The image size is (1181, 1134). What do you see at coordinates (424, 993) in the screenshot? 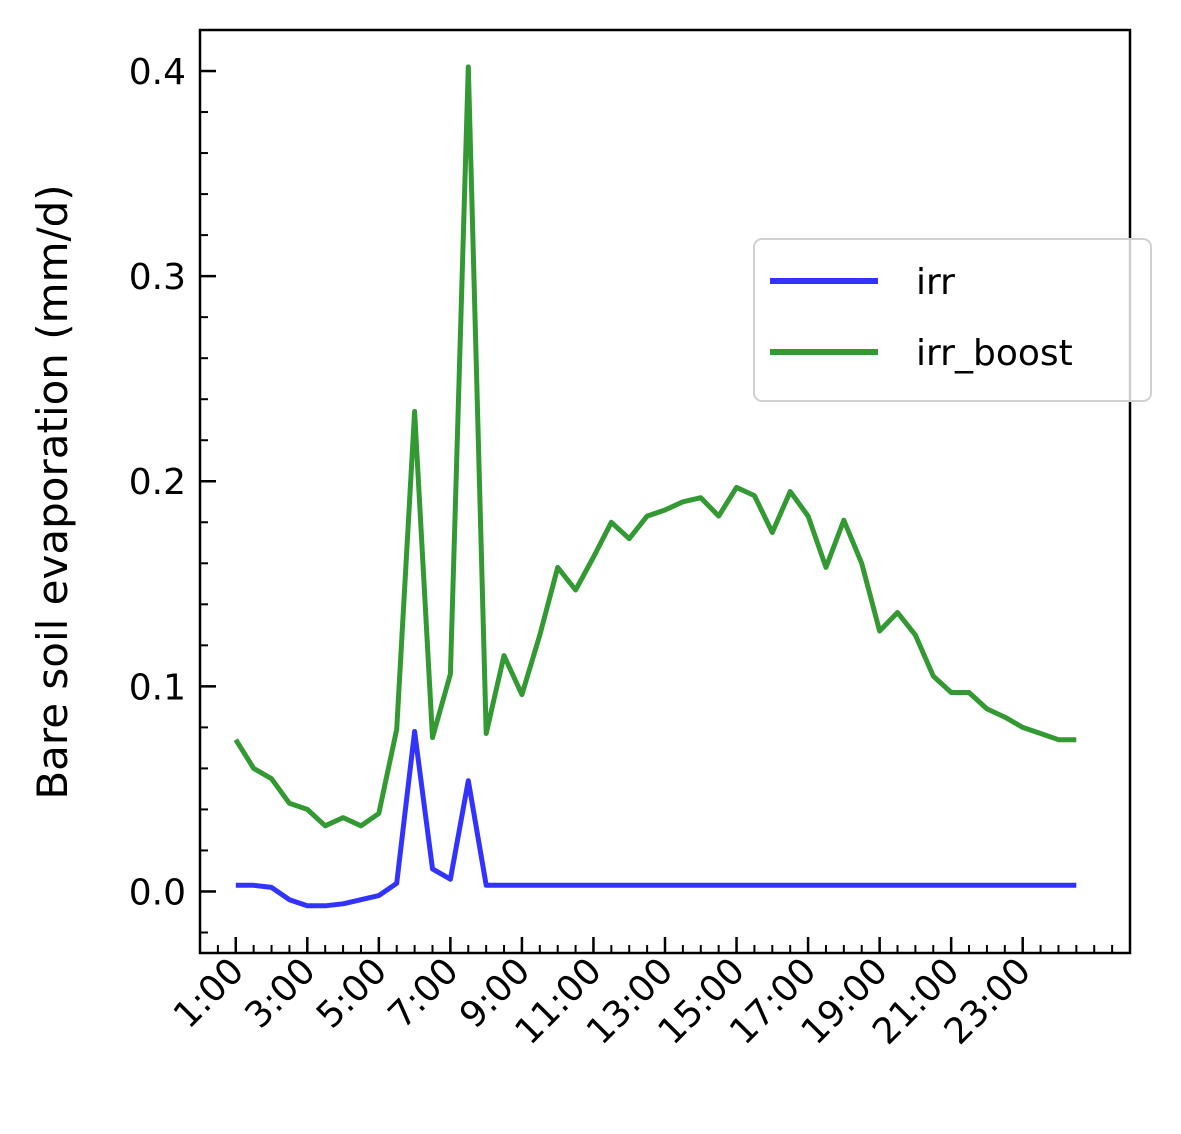
I see `x-tick-label: 7:00` at bounding box center [424, 993].